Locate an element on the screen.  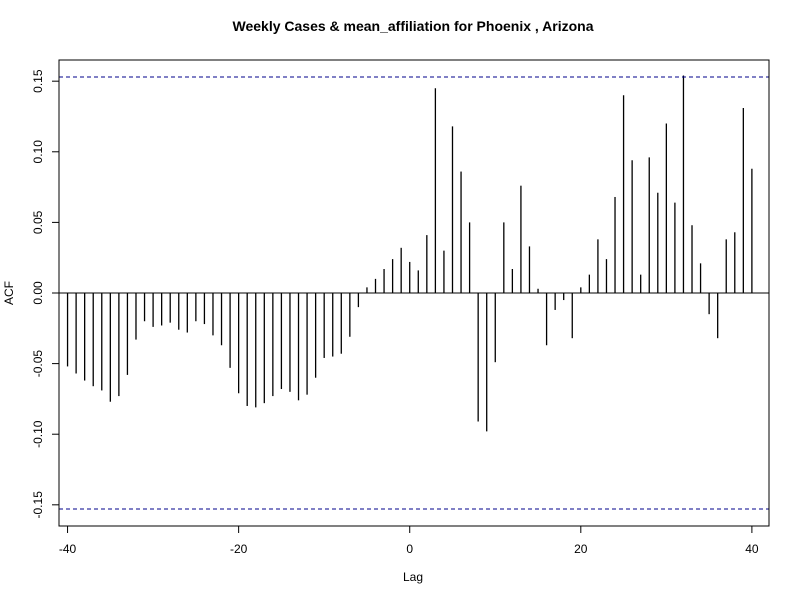
x-axis-label: Lag is located at coordinates (413, 577).